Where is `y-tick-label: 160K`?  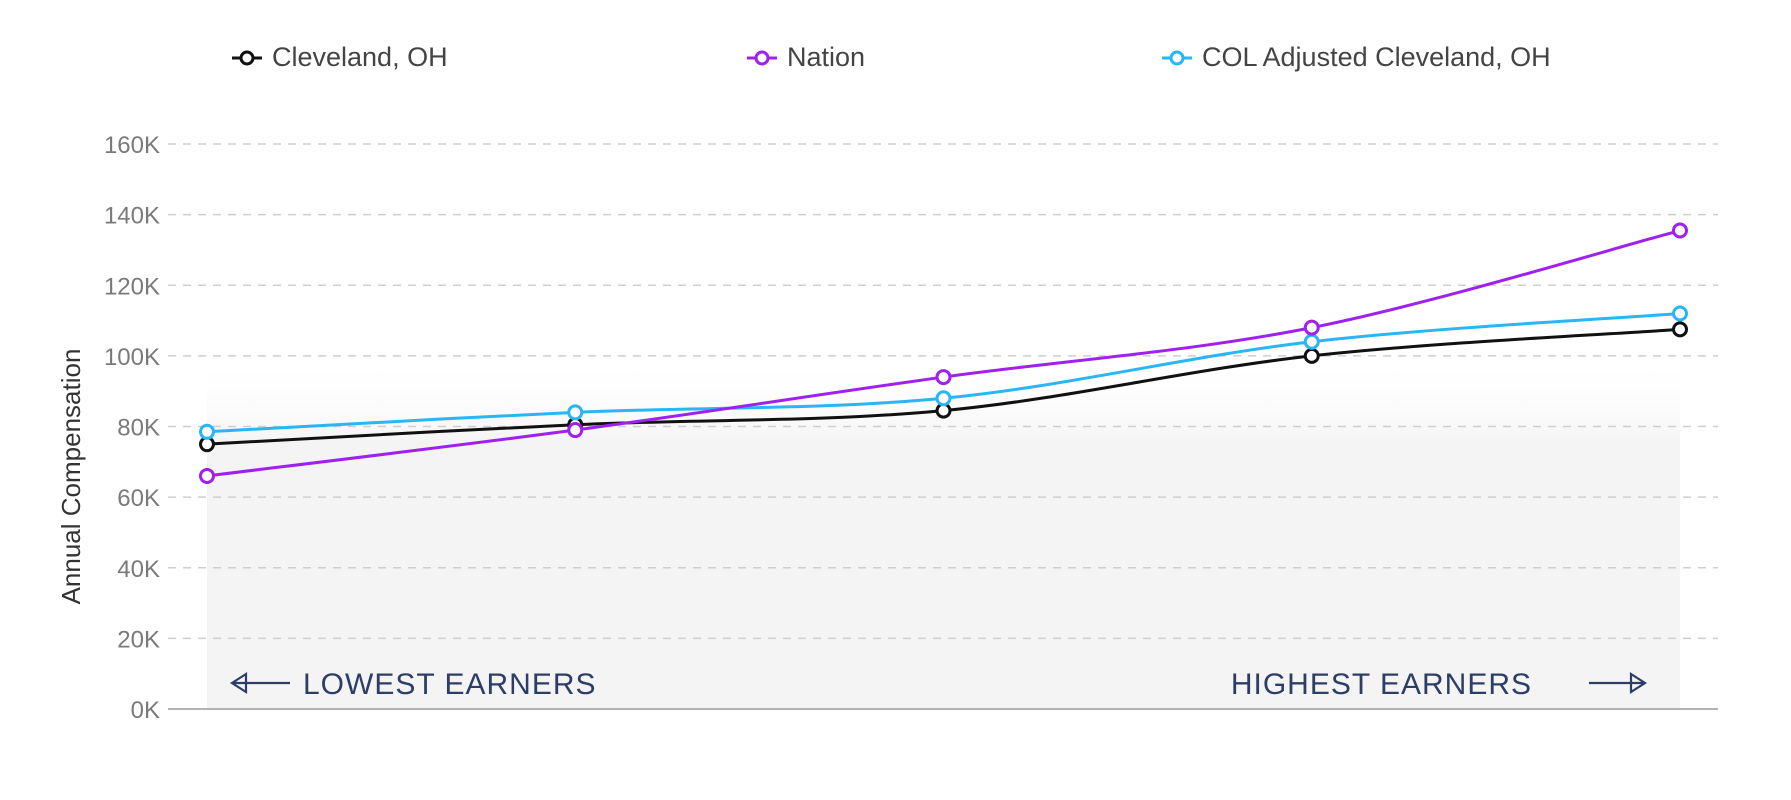 y-tick-label: 160K is located at coordinates (132, 145).